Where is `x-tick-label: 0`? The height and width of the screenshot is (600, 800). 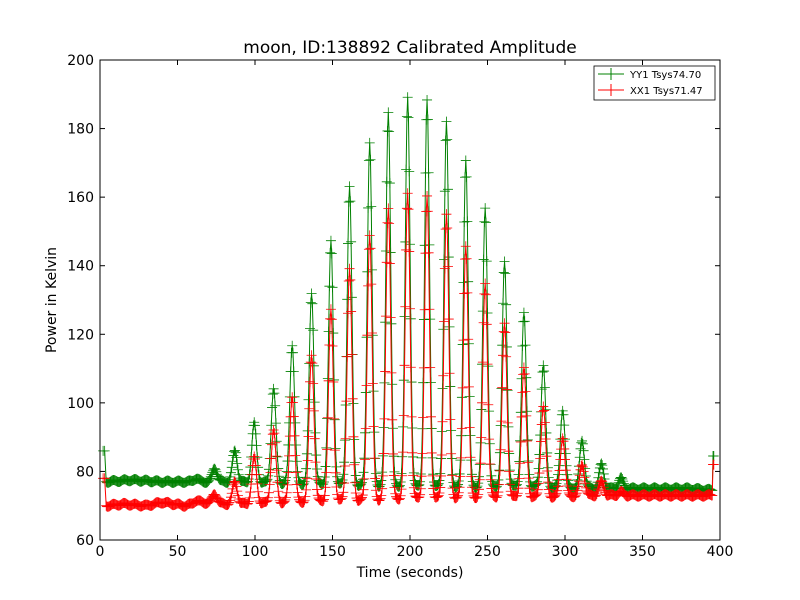 x-tick-label: 0 is located at coordinates (100, 552).